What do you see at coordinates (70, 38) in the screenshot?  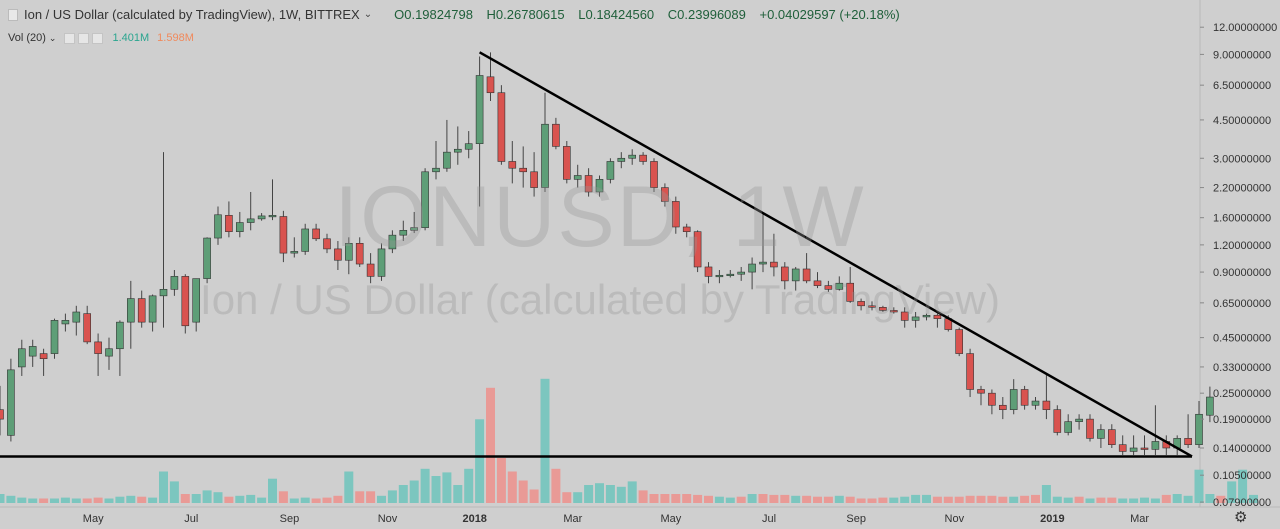 I see `eye-icon` at bounding box center [70, 38].